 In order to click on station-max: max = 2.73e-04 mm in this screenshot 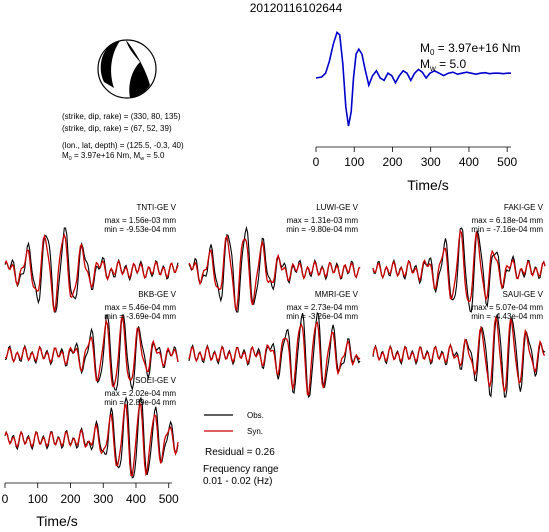, I will do `click(323, 307)`.